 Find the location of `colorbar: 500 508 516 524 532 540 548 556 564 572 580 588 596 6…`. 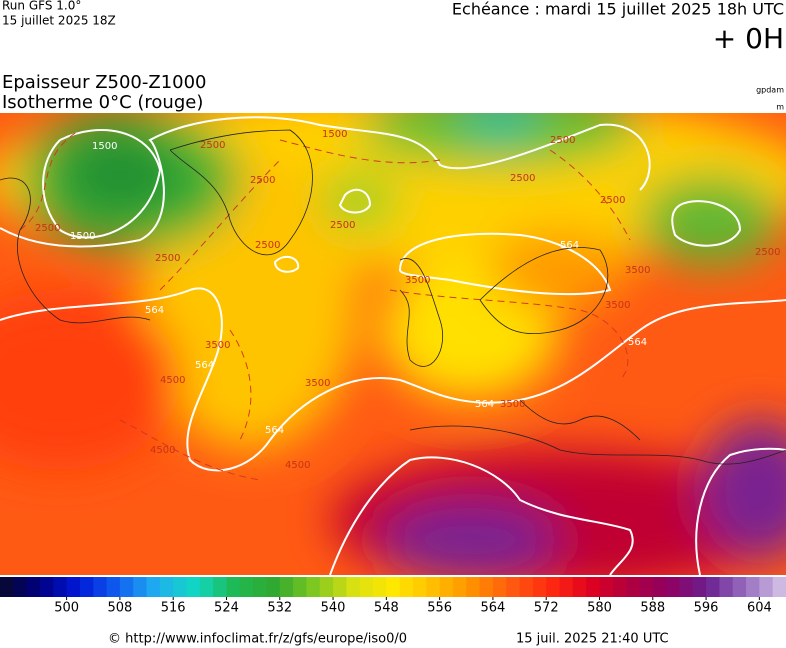

colorbar: 500 508 516 524 532 540 548 556 564 572 580 588 596 6… is located at coordinates (393, 596).